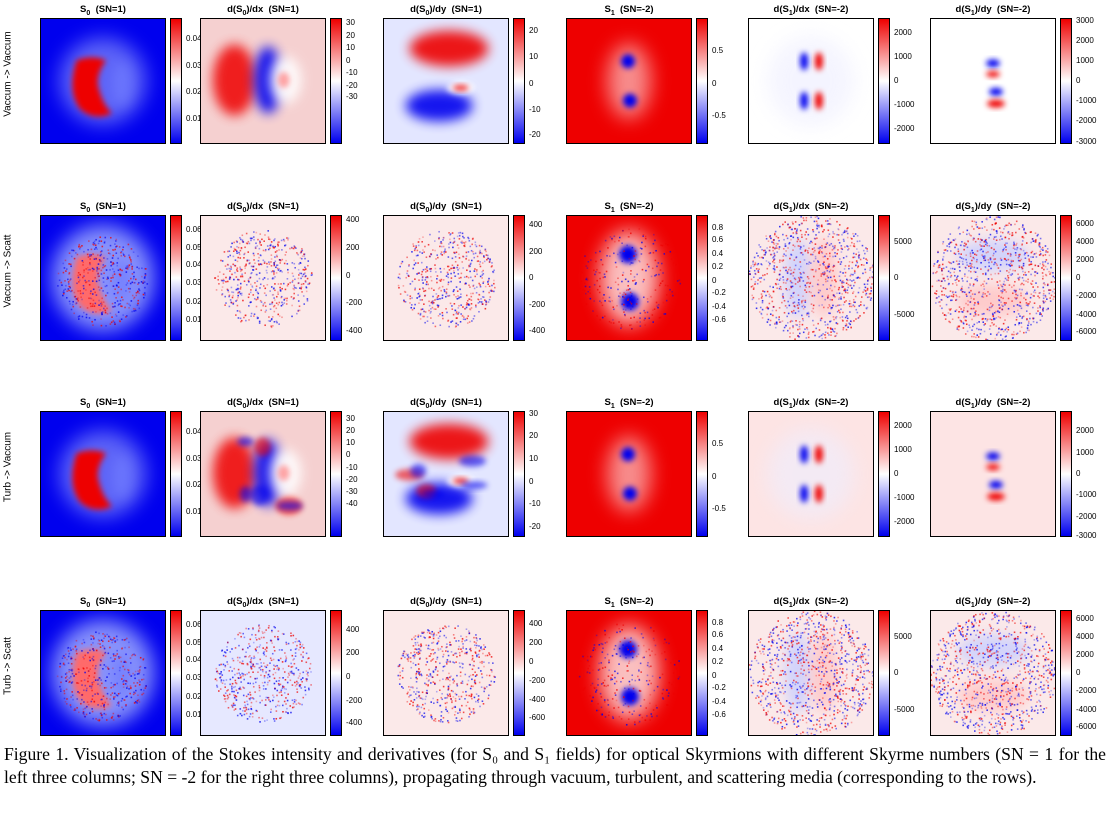 The image size is (1109, 821). What do you see at coordinates (352, 97) in the screenshot?
I see `colorbar-tick-label: -30` at bounding box center [352, 97].